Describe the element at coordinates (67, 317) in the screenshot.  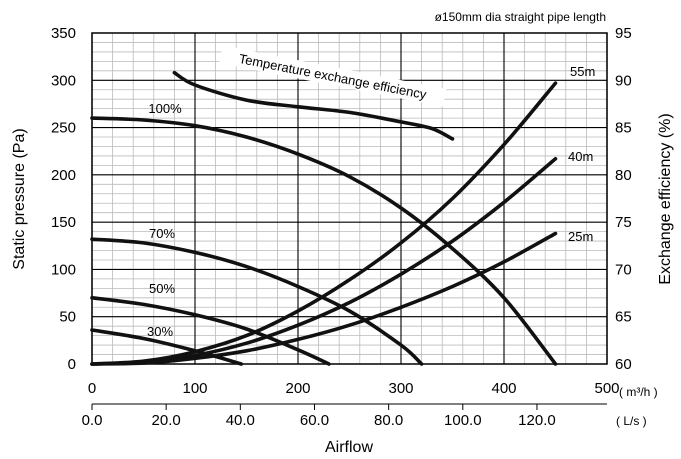
I see `y-tick-label: 50` at that location.